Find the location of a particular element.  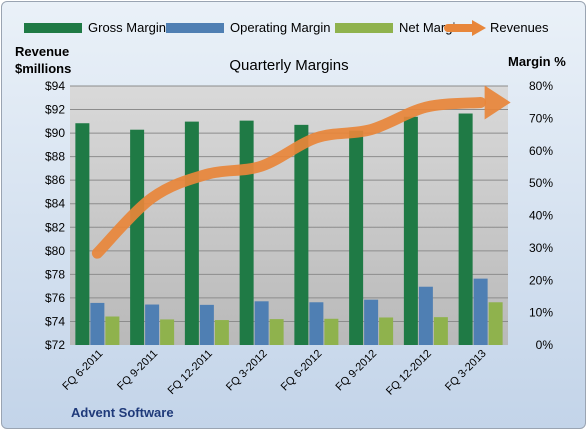

chart-caption: Advent Software is located at coordinates (122, 412).